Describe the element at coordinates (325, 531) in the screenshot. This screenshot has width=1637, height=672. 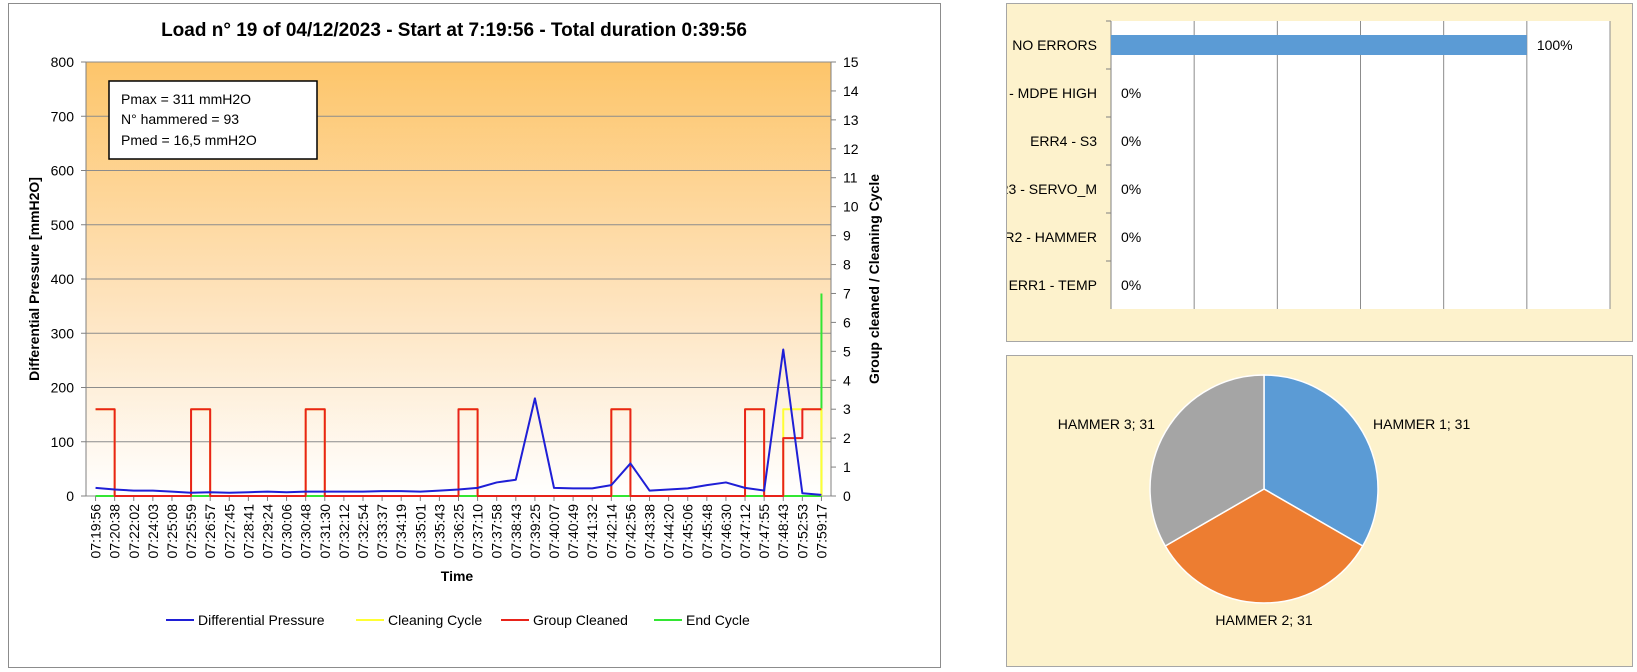
I see `x-tick-label: 07:31:30` at that location.